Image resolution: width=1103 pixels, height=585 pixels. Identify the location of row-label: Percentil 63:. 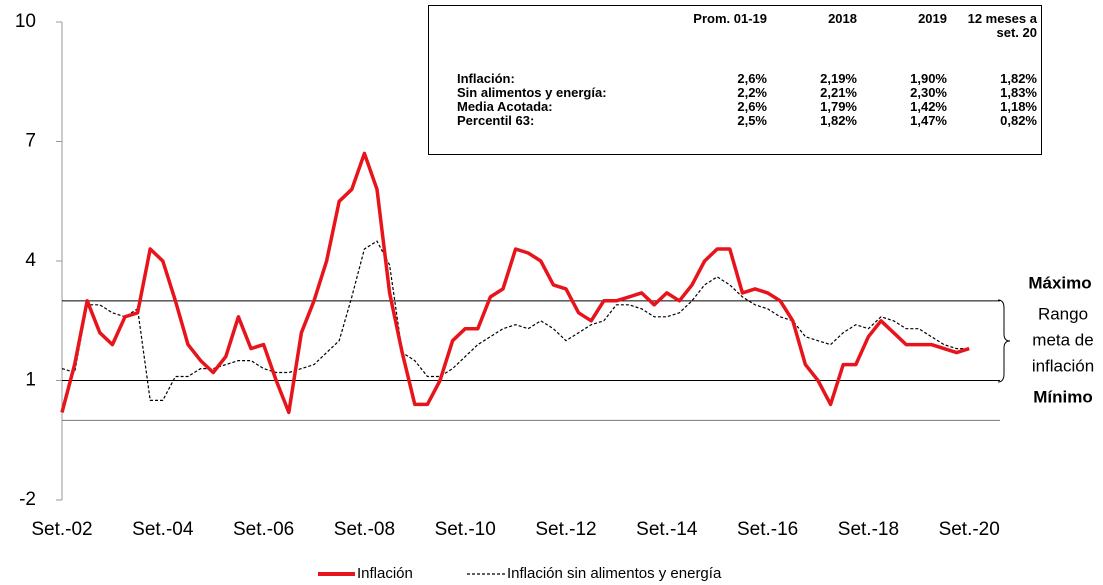
(496, 120).